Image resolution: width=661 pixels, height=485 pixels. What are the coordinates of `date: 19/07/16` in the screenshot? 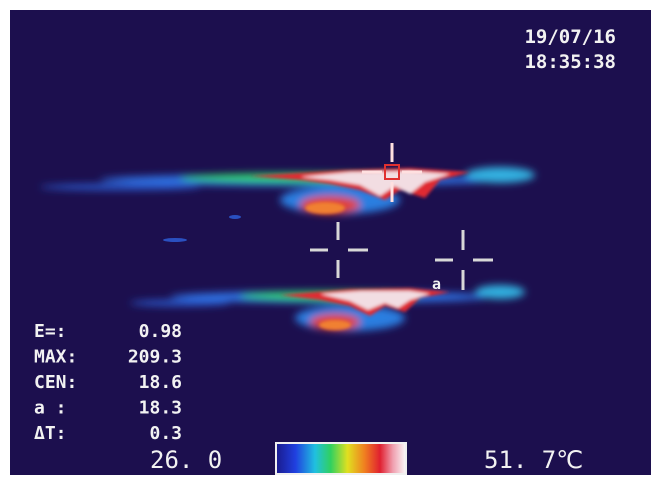 It's located at (570, 37).